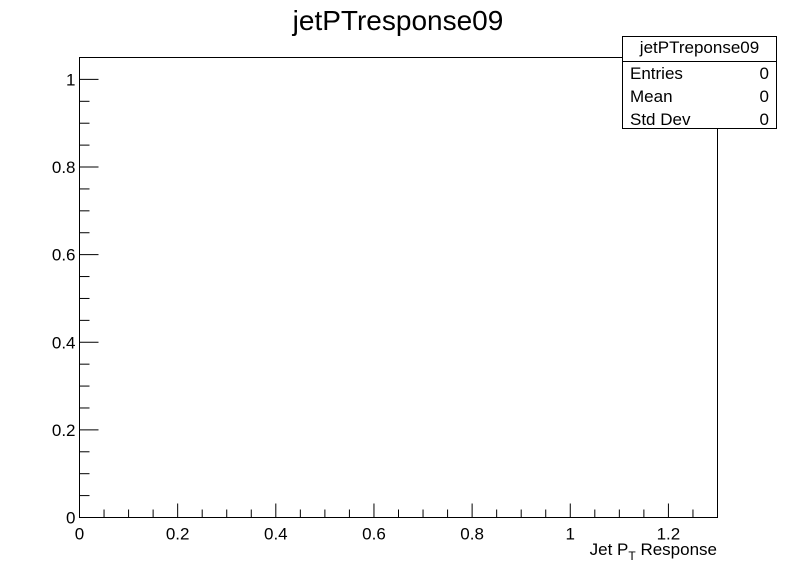 Image resolution: width=798 pixels, height=576 pixels. Describe the element at coordinates (374, 534) in the screenshot. I see `x-tick-label: 0.6` at that location.